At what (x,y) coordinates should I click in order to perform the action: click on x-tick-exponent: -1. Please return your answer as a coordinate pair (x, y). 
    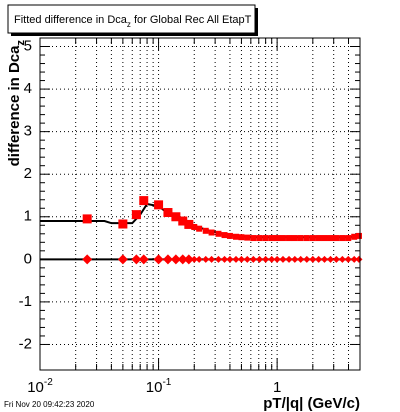
    Looking at the image, I should click on (166, 382).